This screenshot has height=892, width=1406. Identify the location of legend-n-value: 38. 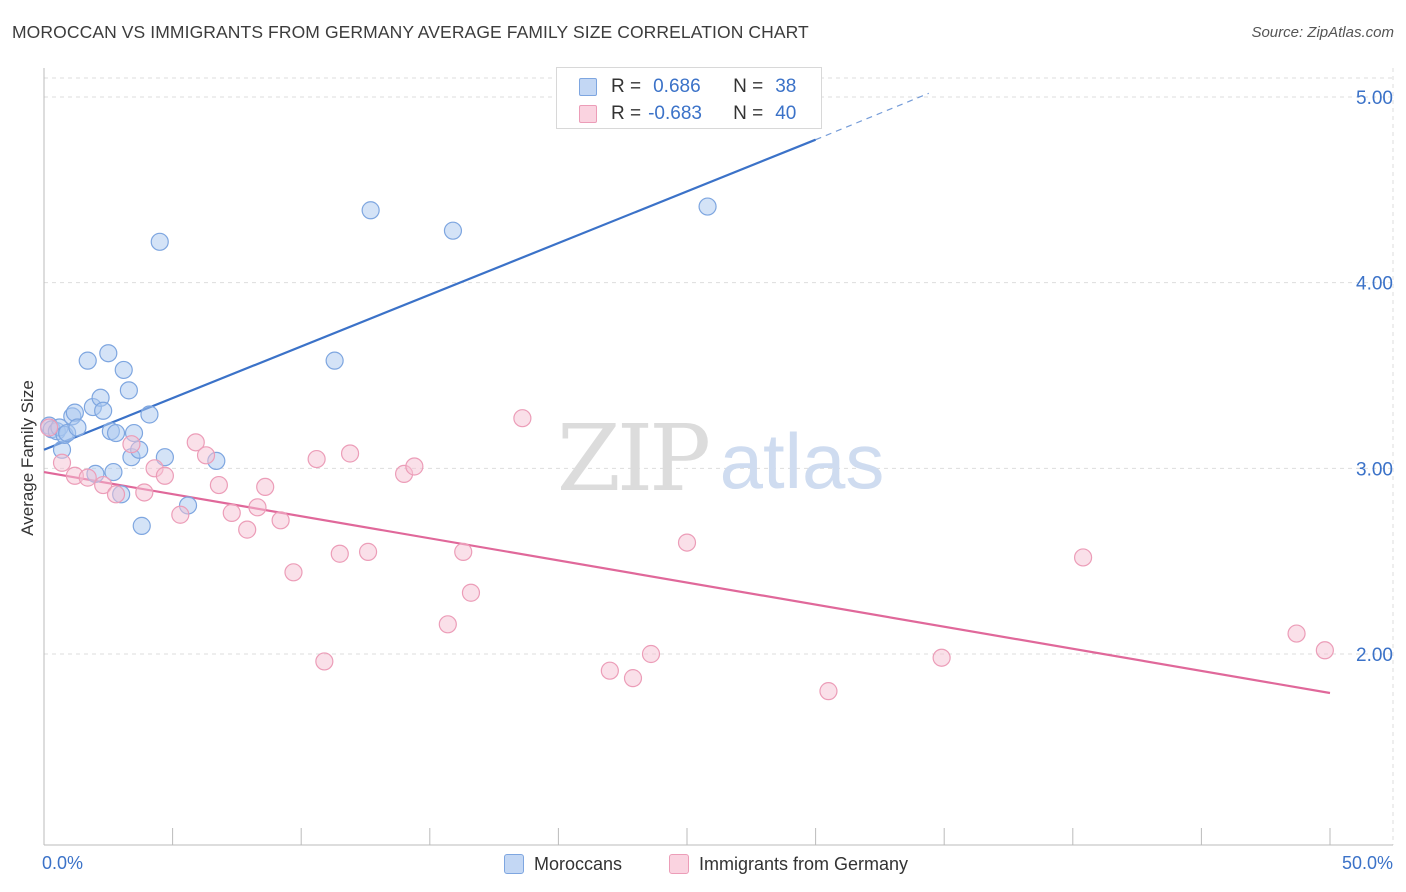
(786, 86).